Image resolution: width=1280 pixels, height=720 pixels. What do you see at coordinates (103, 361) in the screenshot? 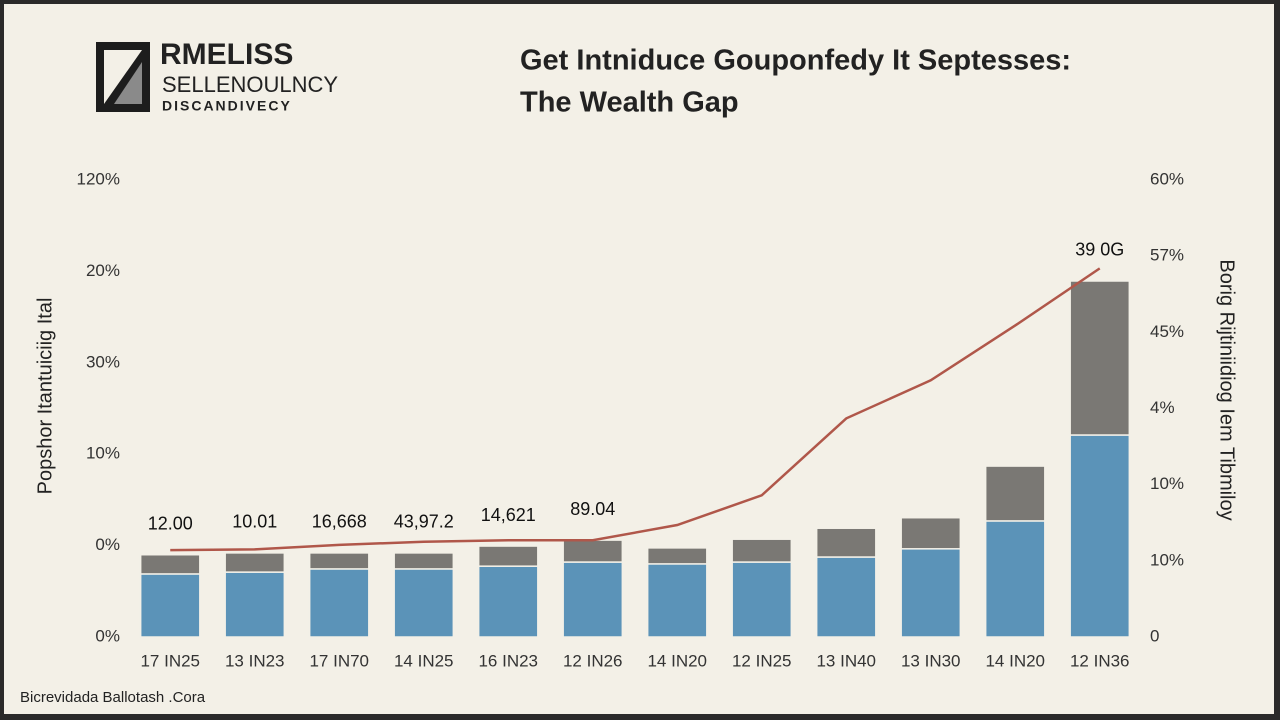
I see `y-tick-label: 30%` at bounding box center [103, 361].